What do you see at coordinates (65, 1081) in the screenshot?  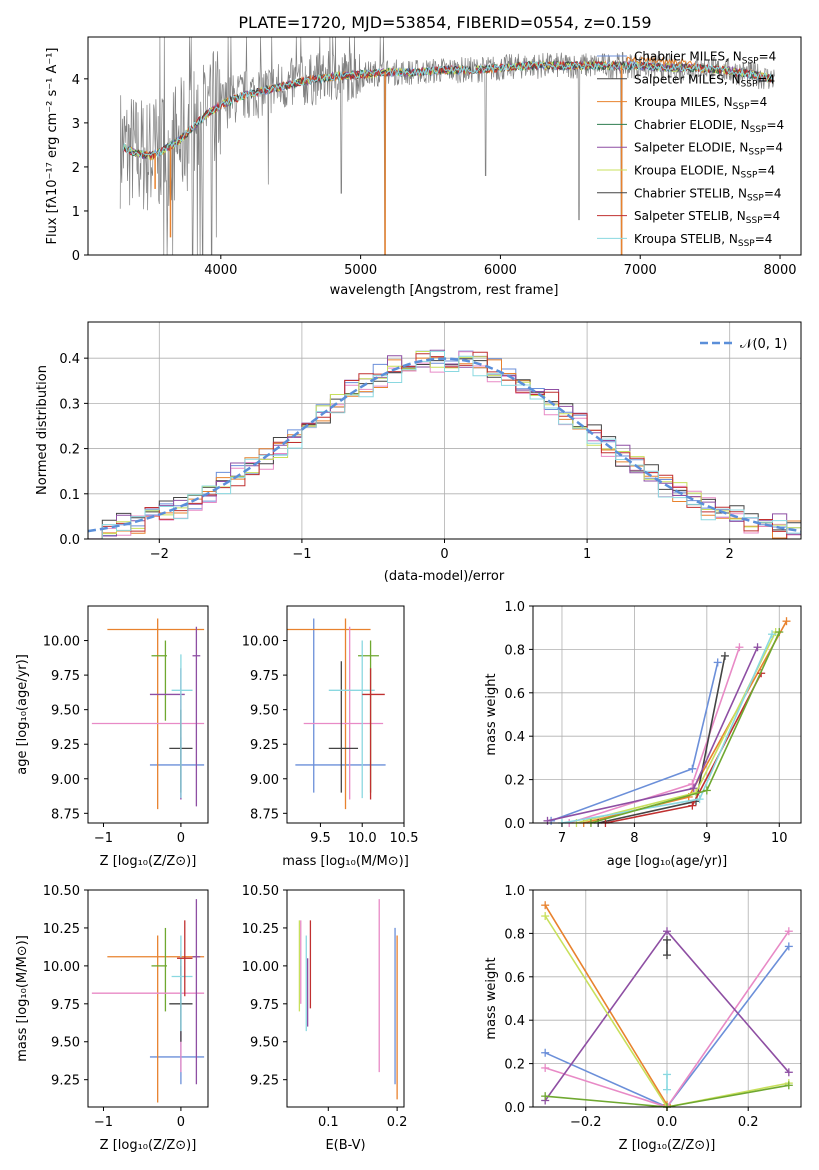 I see `mass_vs_Z-ytick-label: 9.25` at bounding box center [65, 1081].